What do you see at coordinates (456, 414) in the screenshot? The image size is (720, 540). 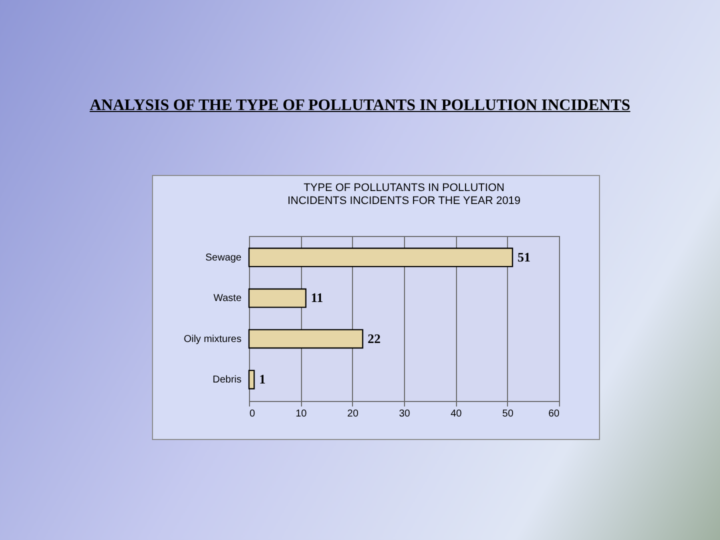 I see `x-tick-label: 40` at bounding box center [456, 414].